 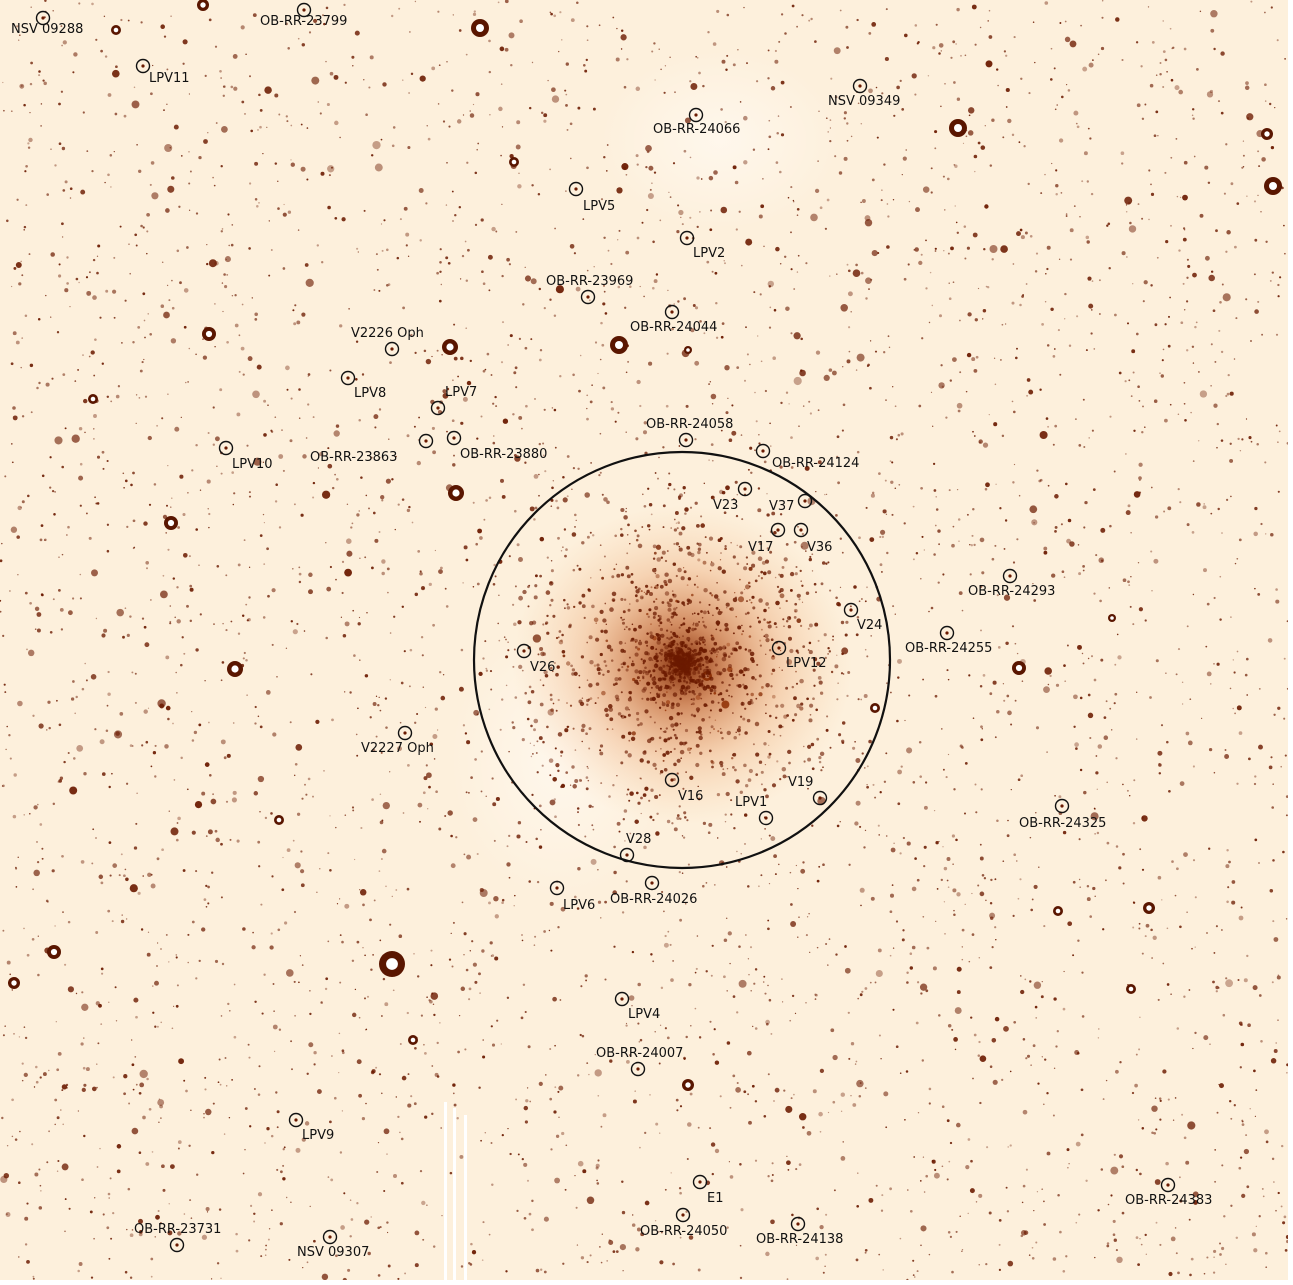 What do you see at coordinates (47, 29) in the screenshot?
I see `star-label: NSV 09288` at bounding box center [47, 29].